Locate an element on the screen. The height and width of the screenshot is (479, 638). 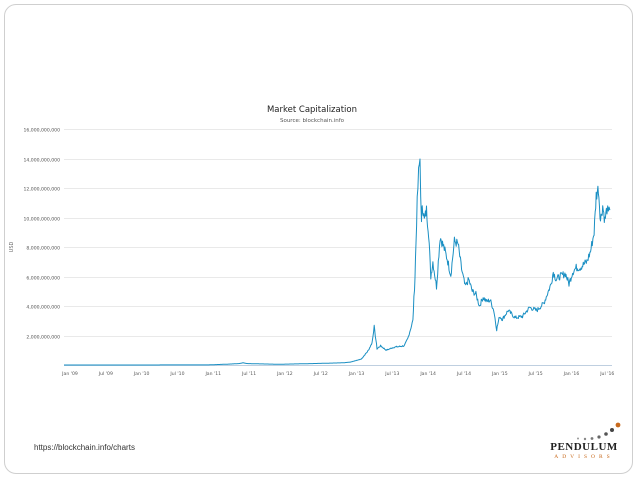
x-tick-label: Jan '12 is located at coordinates (284, 374).